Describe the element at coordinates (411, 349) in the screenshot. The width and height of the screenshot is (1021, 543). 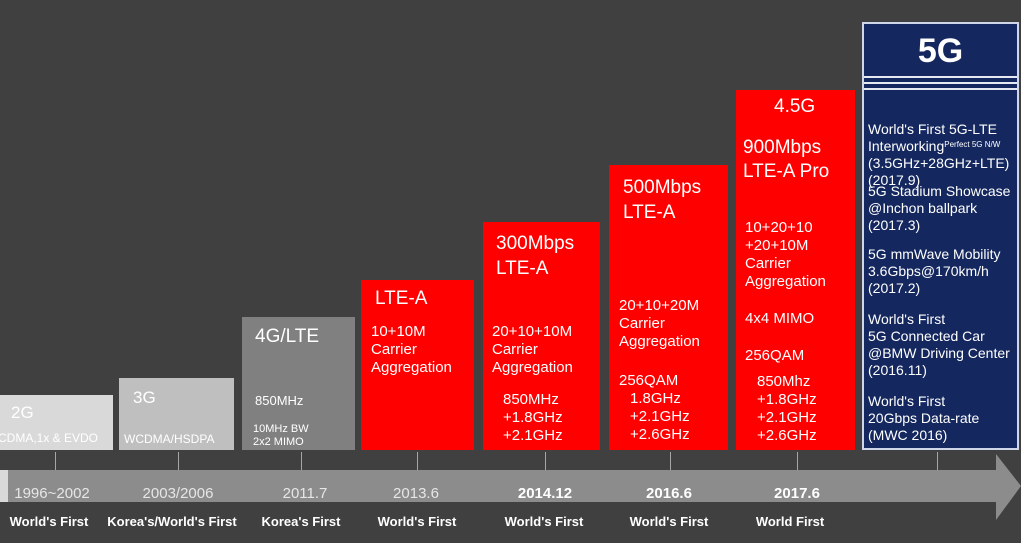
I see `box-lte-a-ca: 10+10M Carrier Aggregation` at that location.